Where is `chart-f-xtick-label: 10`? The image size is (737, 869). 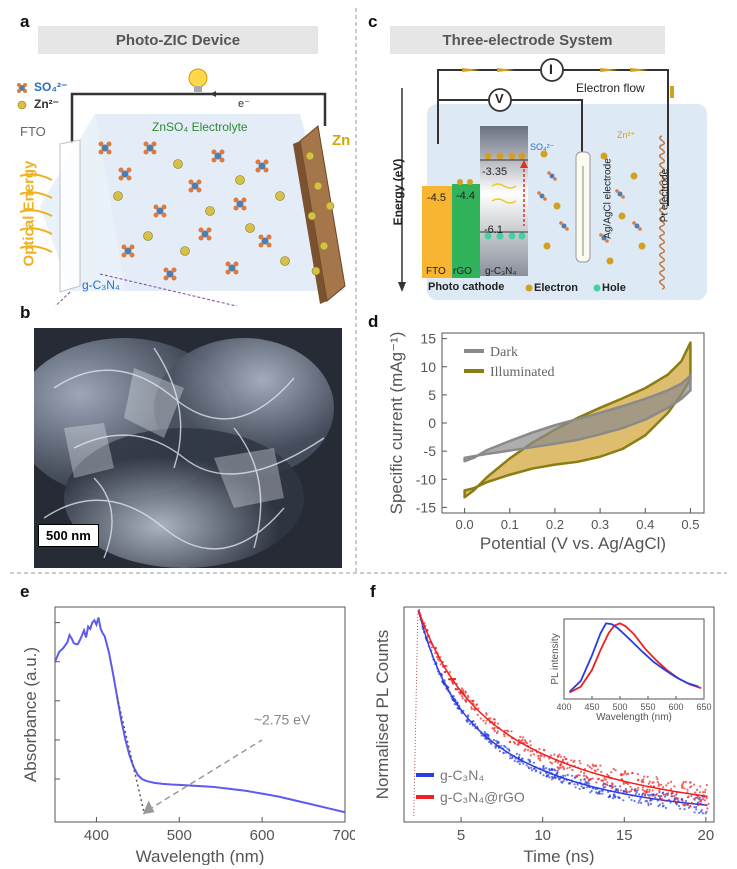
chart-f-xtick-label: 10 is located at coordinates (542, 835).